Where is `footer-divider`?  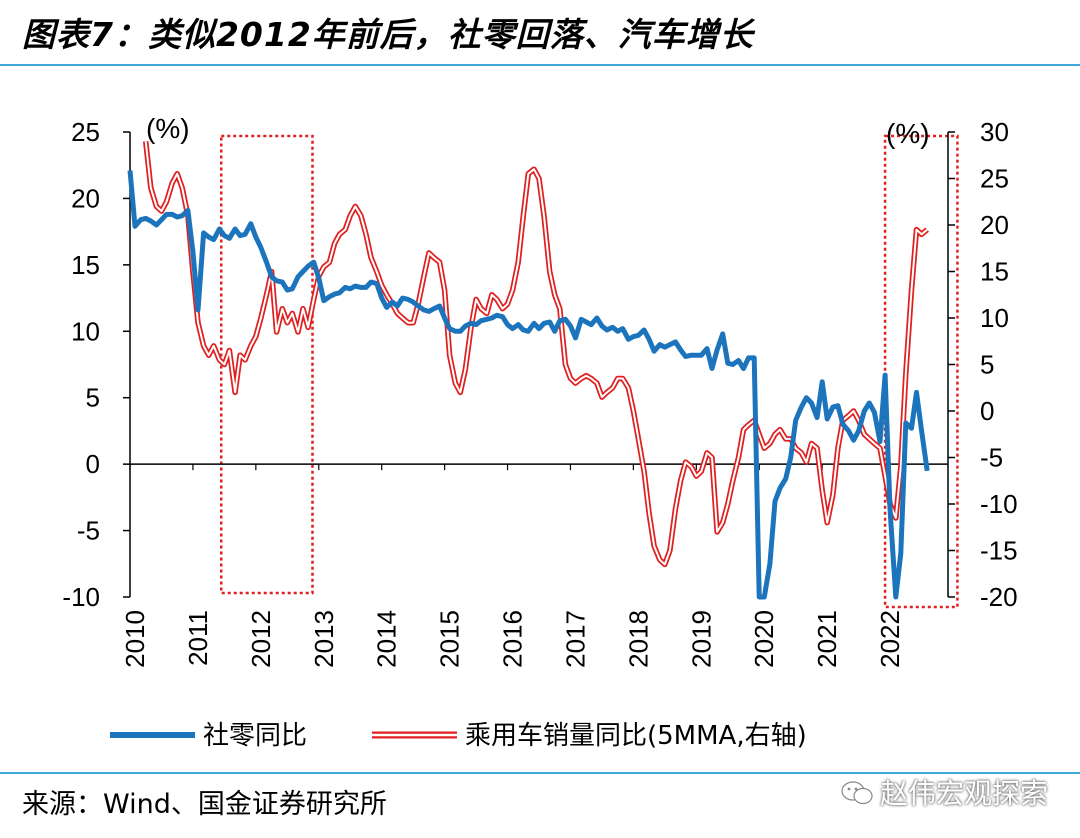
footer-divider is located at coordinates (540, 773).